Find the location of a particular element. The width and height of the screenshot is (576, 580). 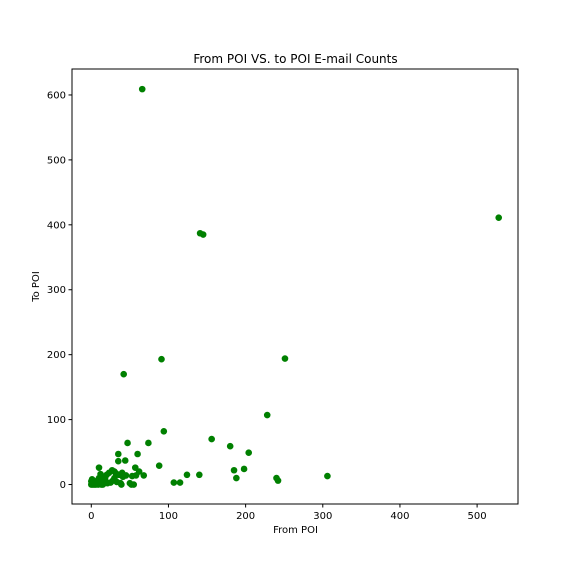

x-tick-label: 400 is located at coordinates (399, 516).